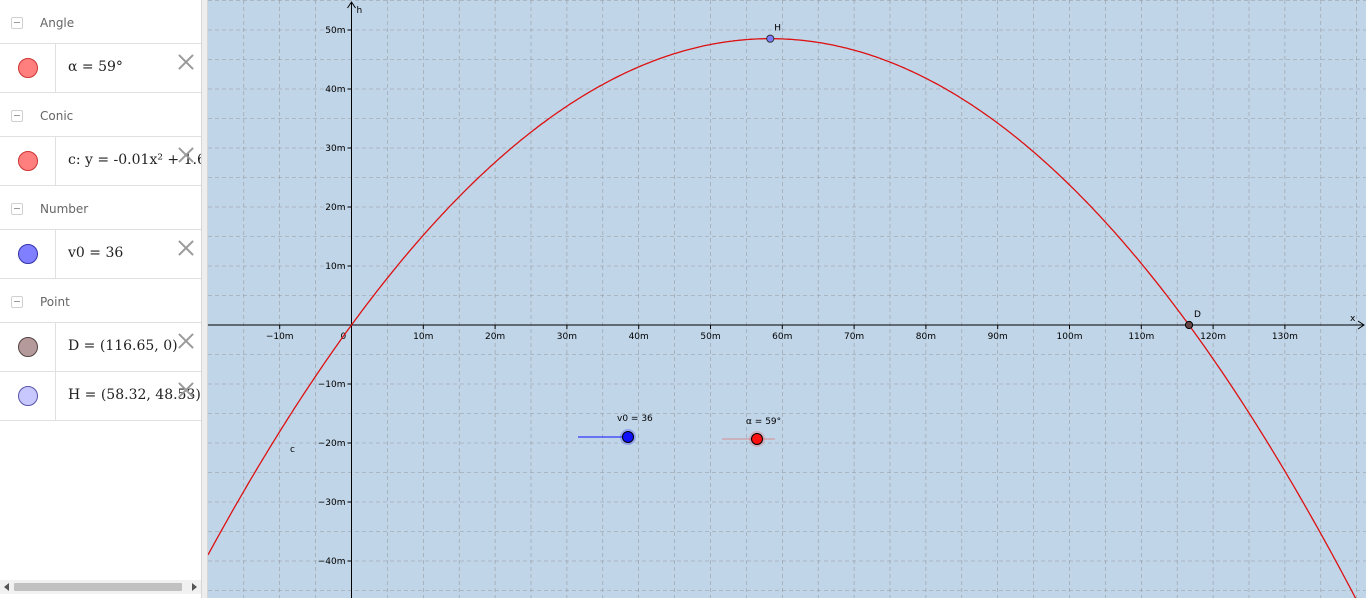  I want to click on algebra-item-definition: D = (116.65, 0), so click(123, 346).